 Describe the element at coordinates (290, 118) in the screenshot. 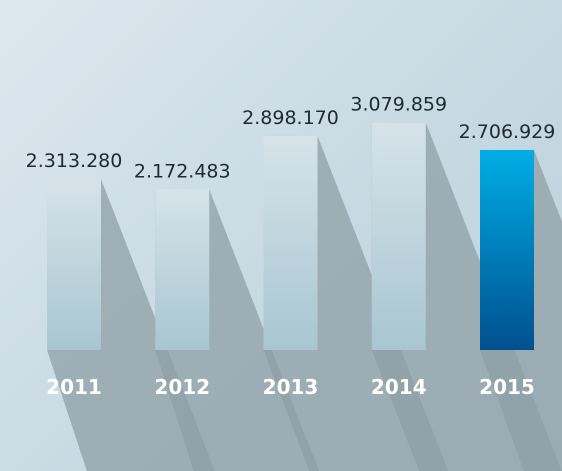

I see `value-label-2013: 2.898.170` at that location.